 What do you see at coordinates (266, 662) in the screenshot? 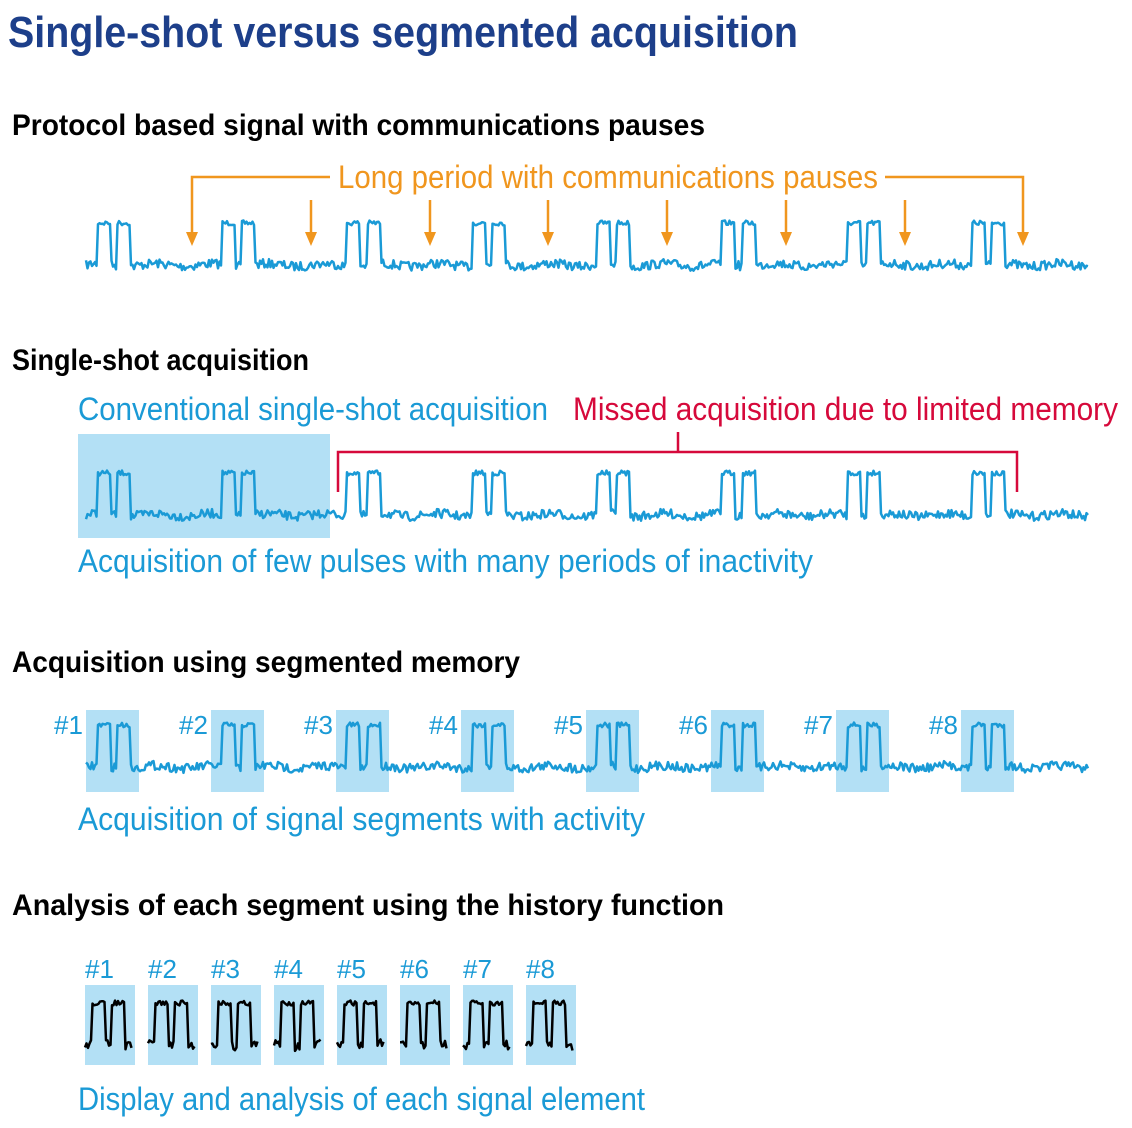
I see `section-heading: Acquisition using segmented memory` at bounding box center [266, 662].